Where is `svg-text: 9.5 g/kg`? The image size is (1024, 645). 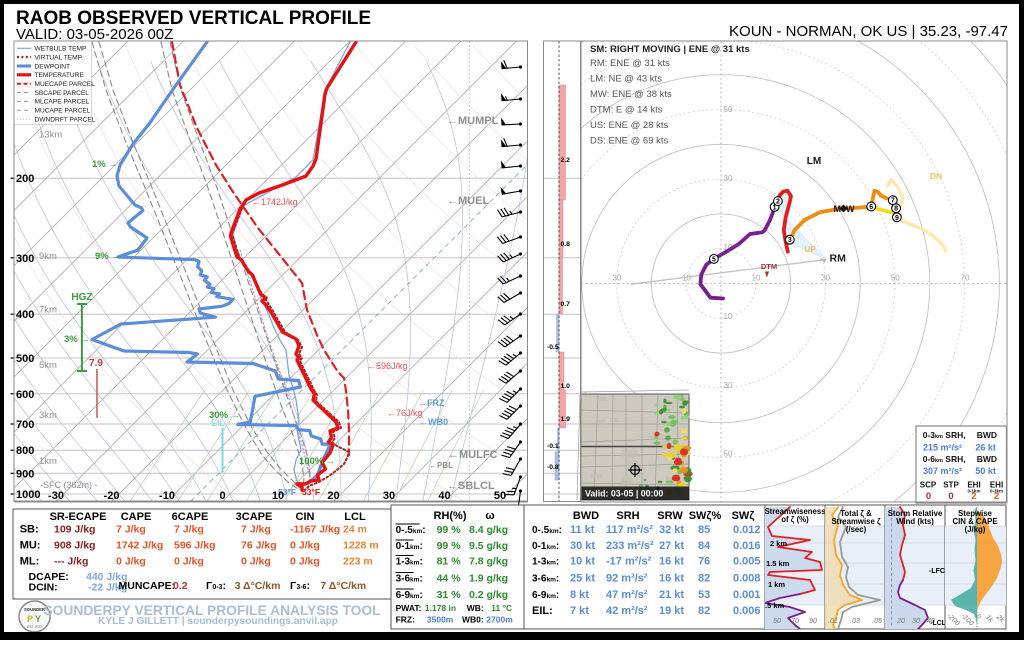 svg-text: 9.5 g/kg is located at coordinates (488, 546).